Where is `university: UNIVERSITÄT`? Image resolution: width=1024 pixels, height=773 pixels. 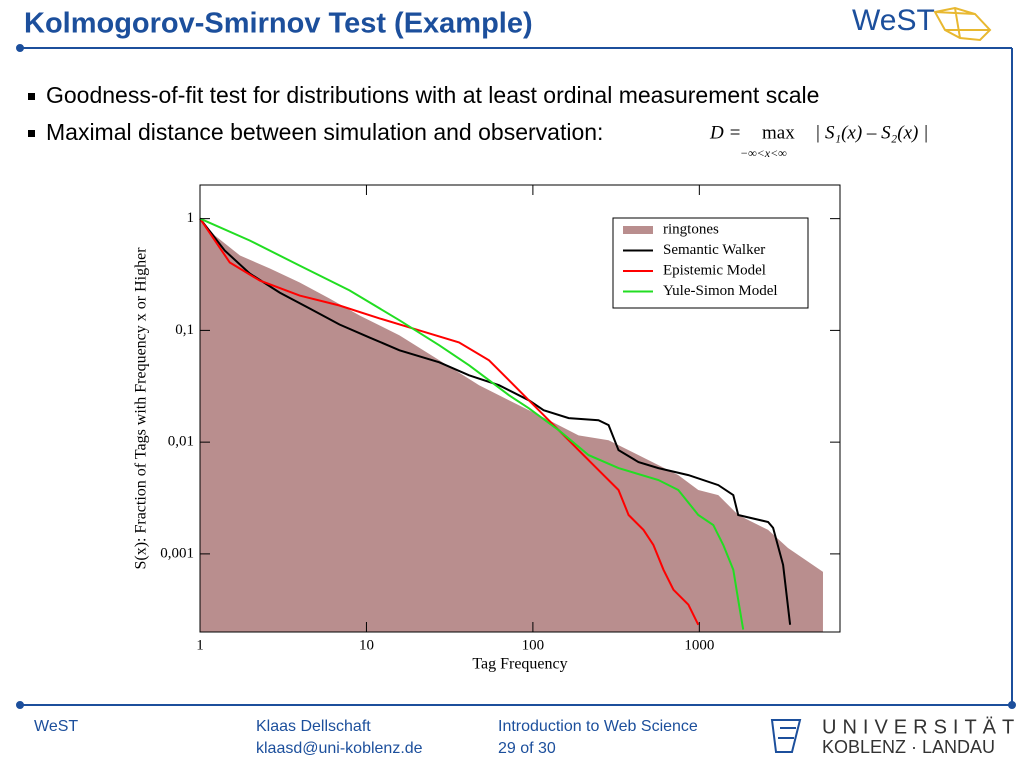 university: UNIVERSITÄT is located at coordinates (921, 727).